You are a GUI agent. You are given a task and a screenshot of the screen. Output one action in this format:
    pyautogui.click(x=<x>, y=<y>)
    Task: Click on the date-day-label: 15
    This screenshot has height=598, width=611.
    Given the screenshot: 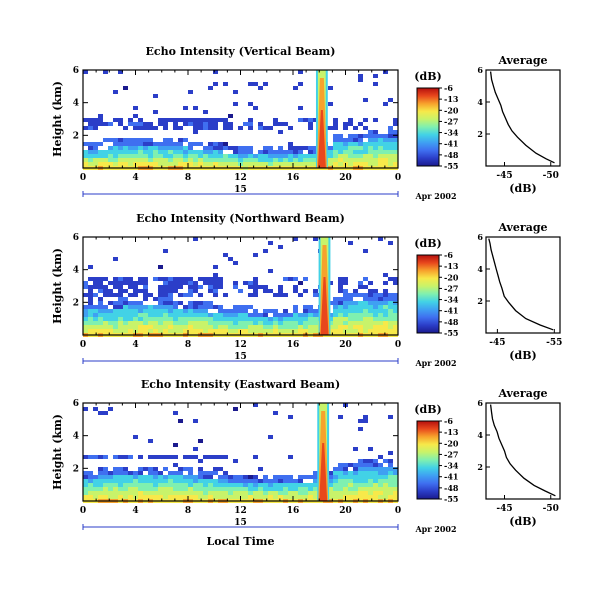 What is the action you would take?
    pyautogui.click(x=240, y=190)
    